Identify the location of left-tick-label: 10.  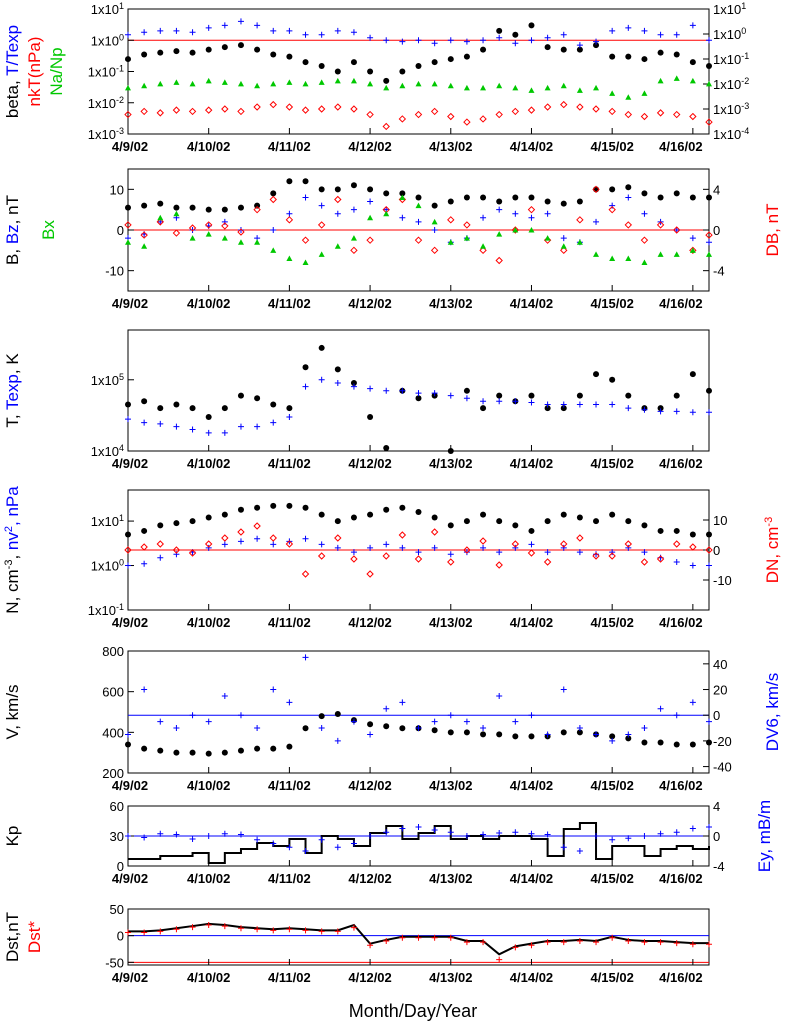
(117, 189).